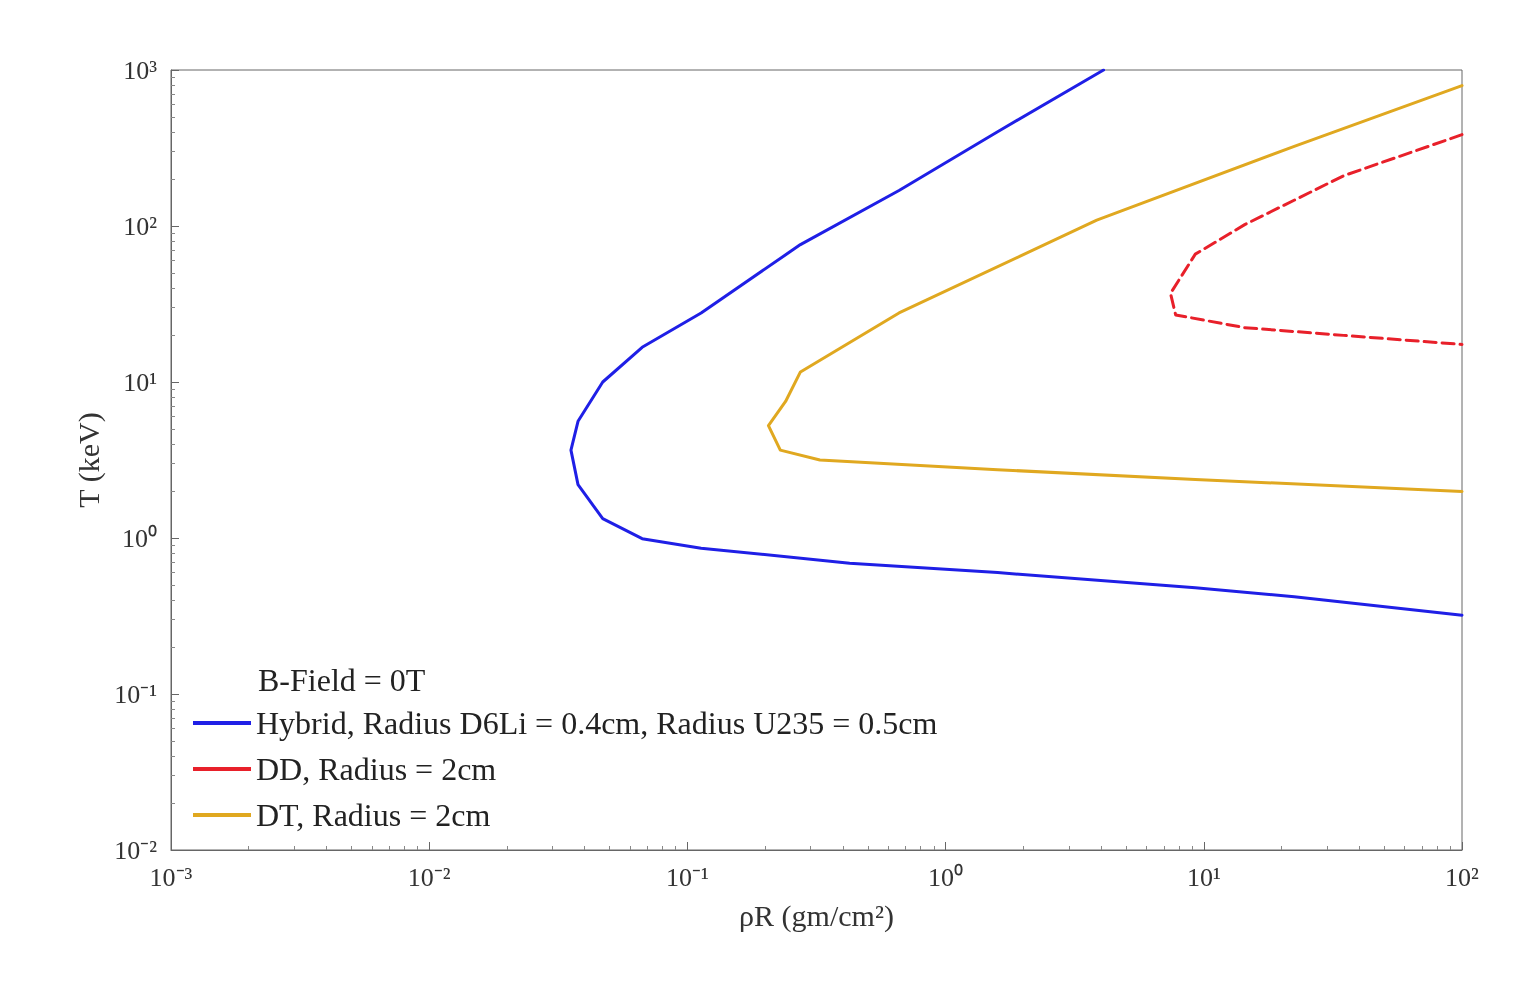 Image resolution: width=1536 pixels, height=984 pixels. Describe the element at coordinates (88, 460) in the screenshot. I see `y-axis-title: T (keV)` at that location.